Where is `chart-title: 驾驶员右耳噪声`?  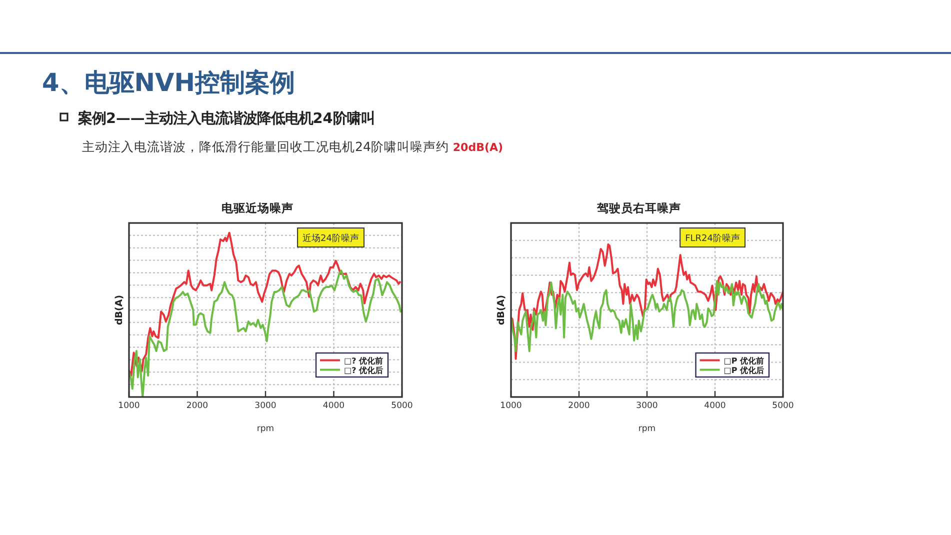 chart-title: 驾驶员右耳噪声 is located at coordinates (638, 208).